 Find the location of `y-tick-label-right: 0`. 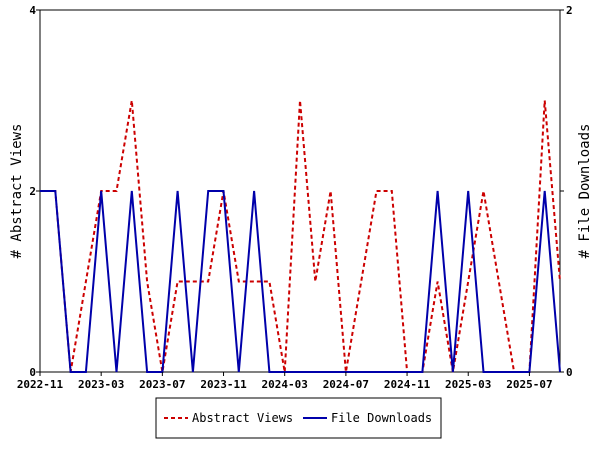

y-tick-label-right: 0 is located at coordinates (569, 372).